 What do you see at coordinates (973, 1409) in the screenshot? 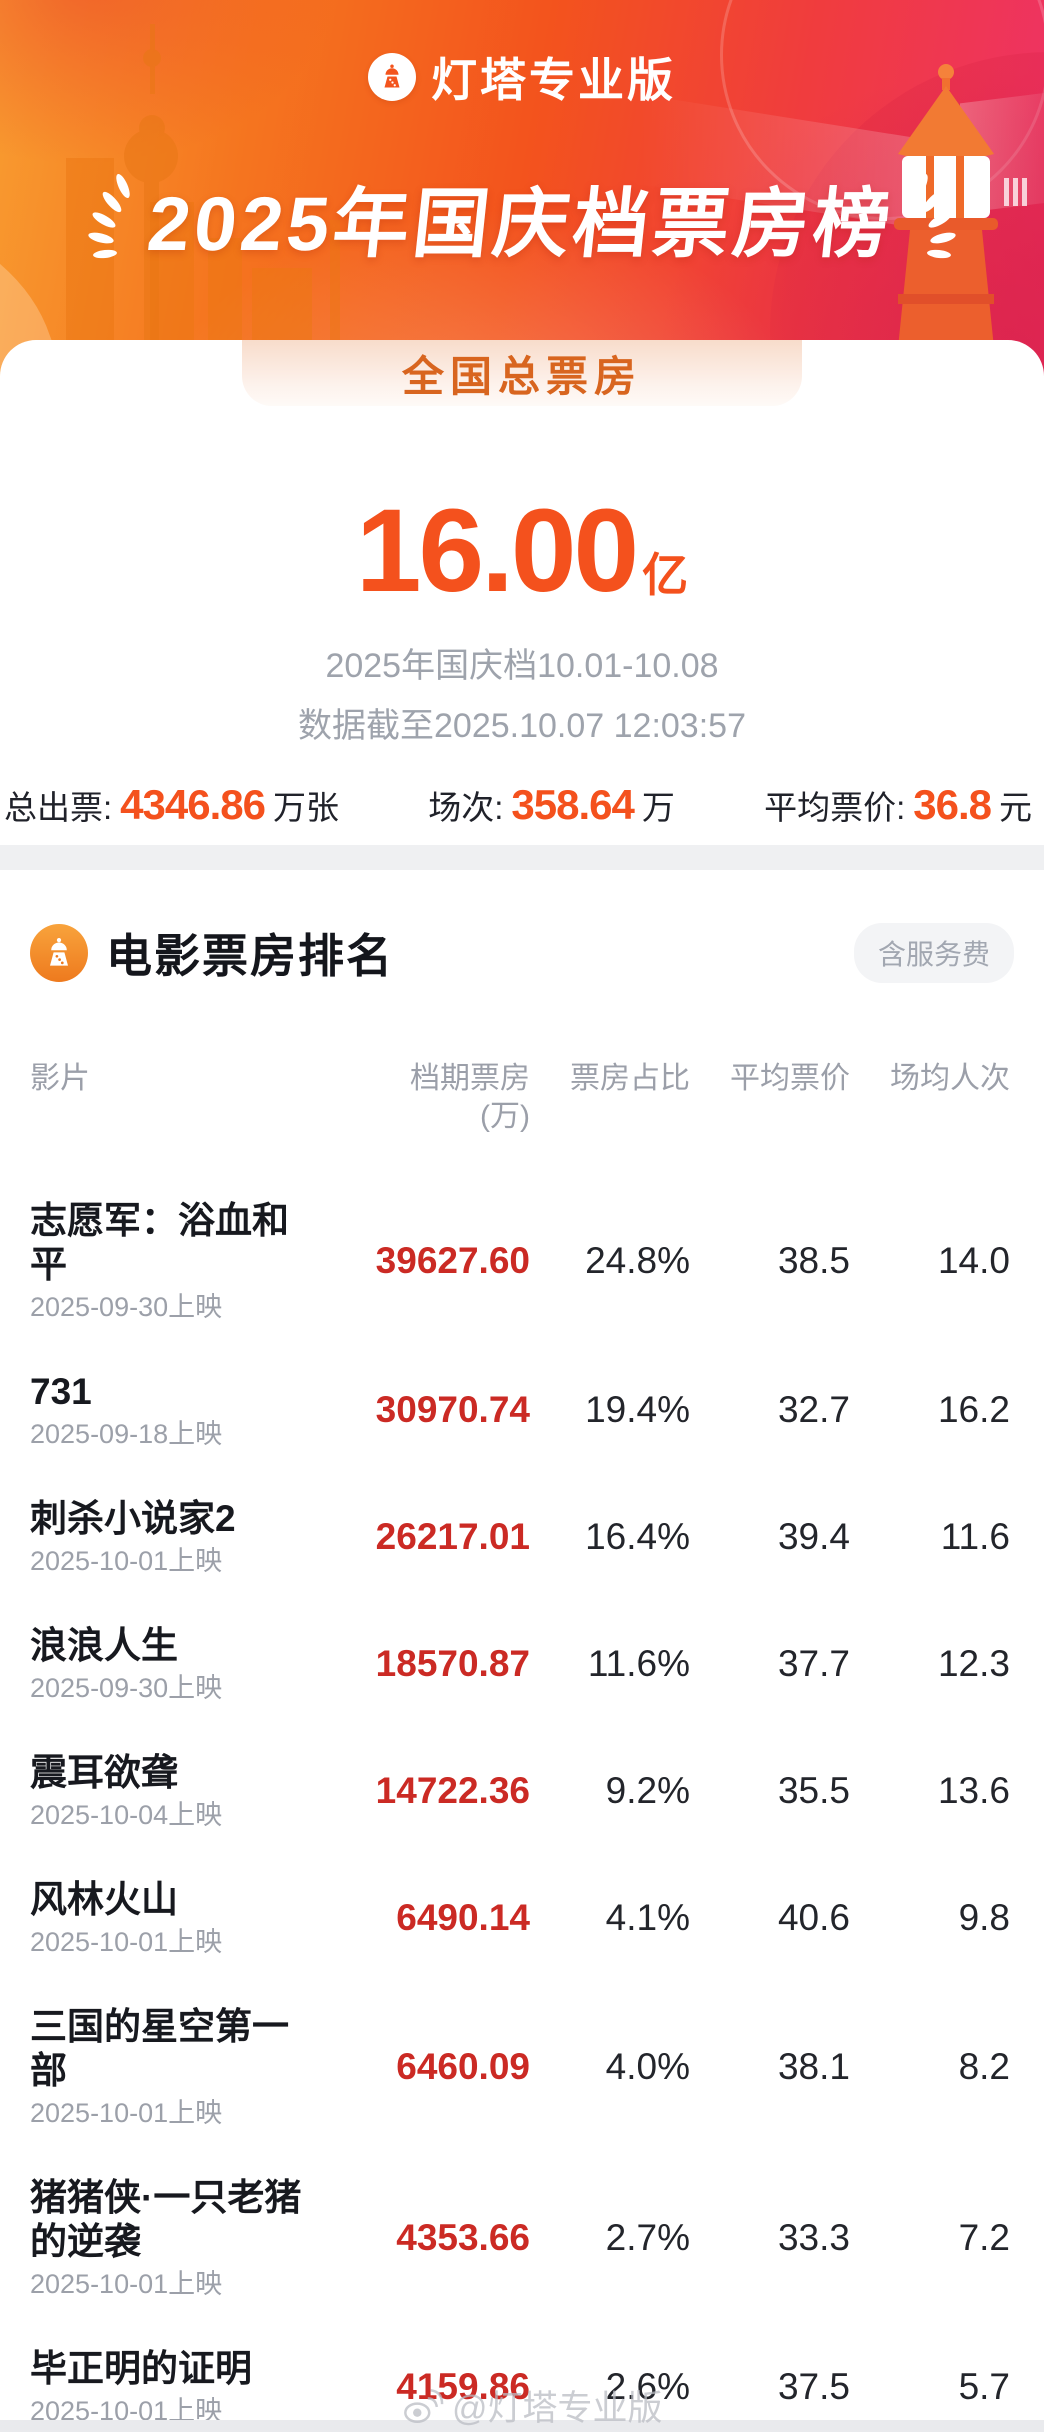
I see `attendance-value: 16.2` at bounding box center [973, 1409].